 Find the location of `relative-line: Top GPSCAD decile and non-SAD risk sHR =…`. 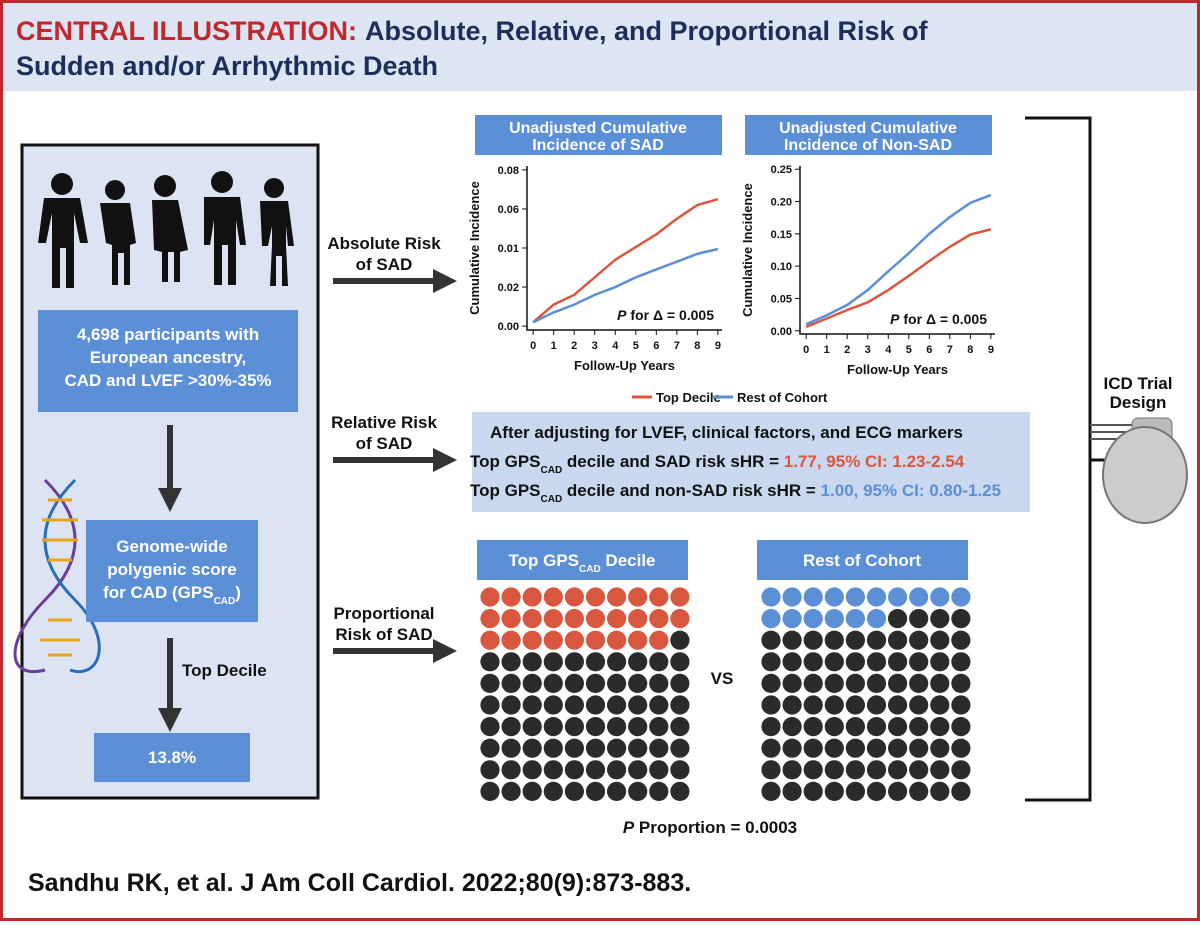

relative-line: Top GPSCAD decile and non-SAD risk sHR =… is located at coordinates (735, 493).